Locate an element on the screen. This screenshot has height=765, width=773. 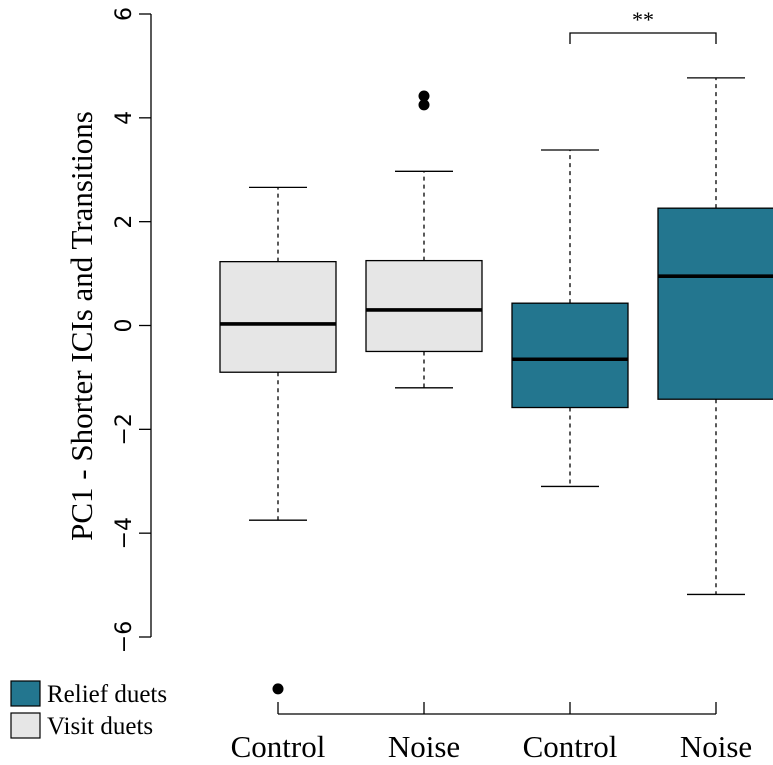
y-tick-label: −4 is located at coordinates (124, 533).